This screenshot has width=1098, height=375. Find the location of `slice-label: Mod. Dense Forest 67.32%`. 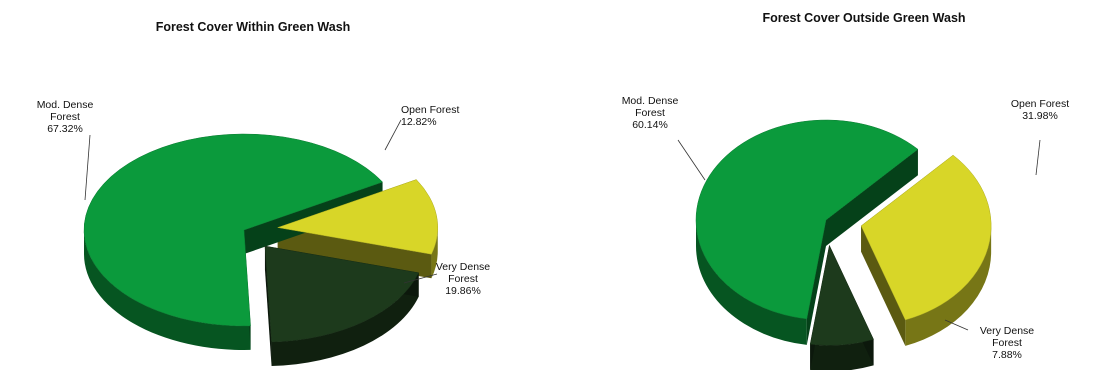

slice-label: Mod. Dense Forest 67.32% is located at coordinates (65, 117).